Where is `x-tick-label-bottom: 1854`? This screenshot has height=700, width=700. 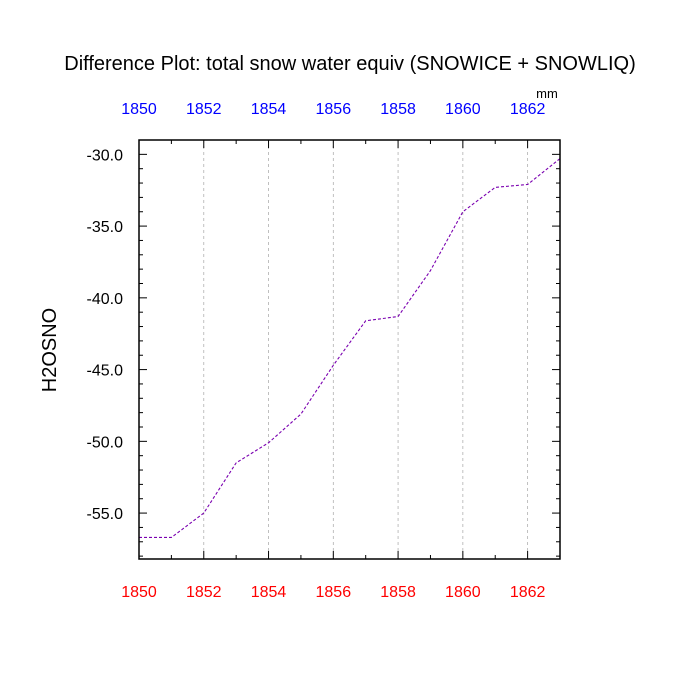 x-tick-label-bottom: 1854 is located at coordinates (269, 592).